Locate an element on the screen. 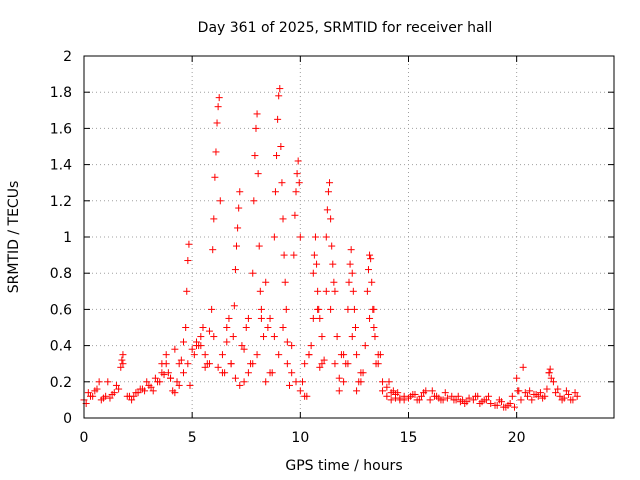 This screenshot has height=480, width=640. y-tick-label: 0.6 is located at coordinates (61, 310).